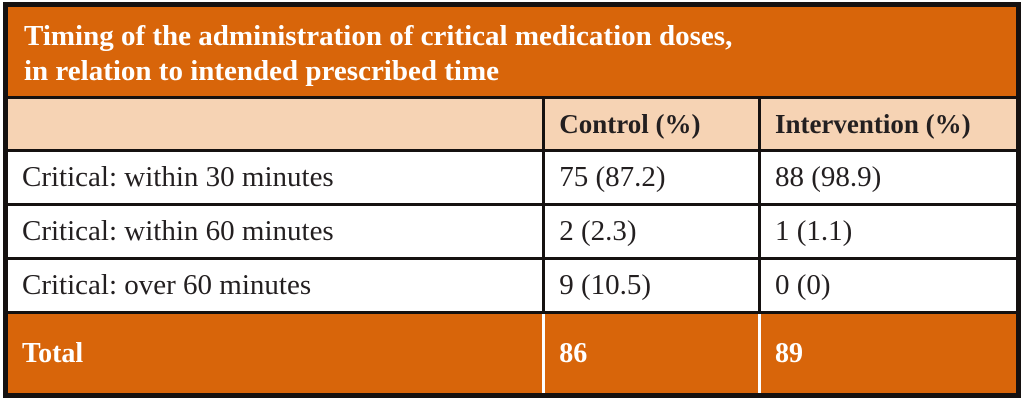 The width and height of the screenshot is (1024, 406). I want to click on total-control-value: 86, so click(650, 353).